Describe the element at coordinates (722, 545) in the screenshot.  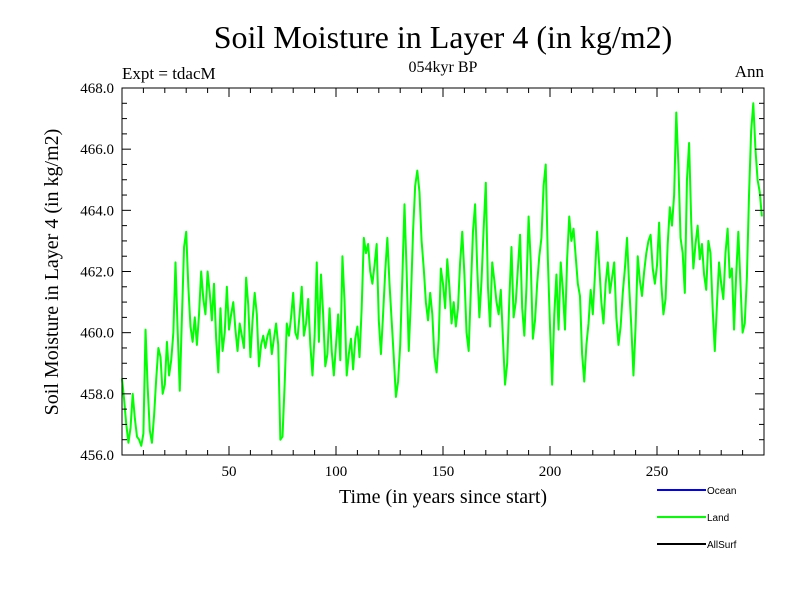
I see `legend-label-allsurf: AllSurf` at that location.